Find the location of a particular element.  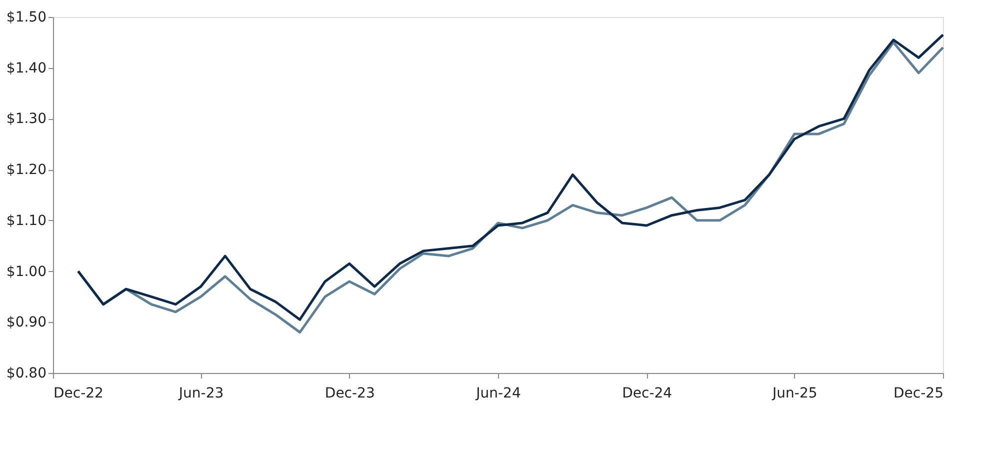

y-tick-label: $1.40 is located at coordinates (26, 68).